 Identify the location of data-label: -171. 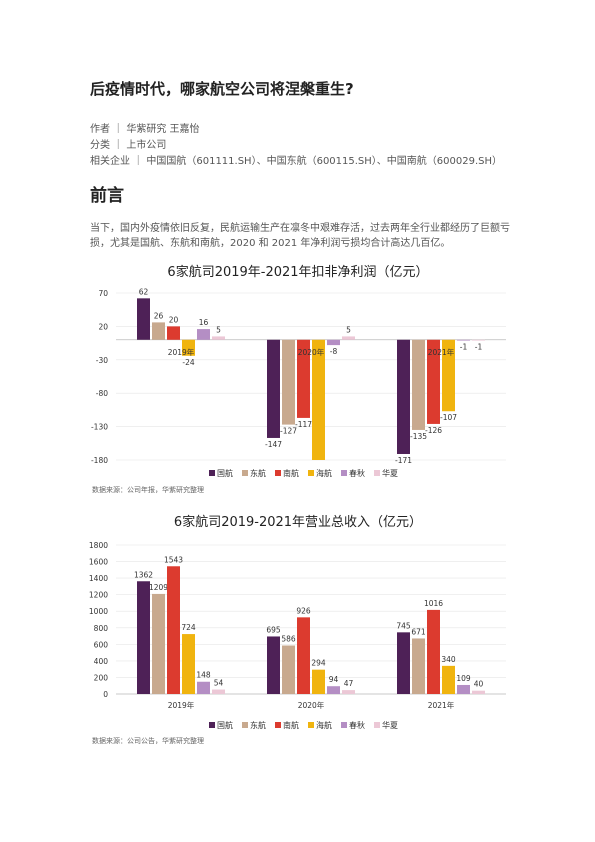
(403, 460).